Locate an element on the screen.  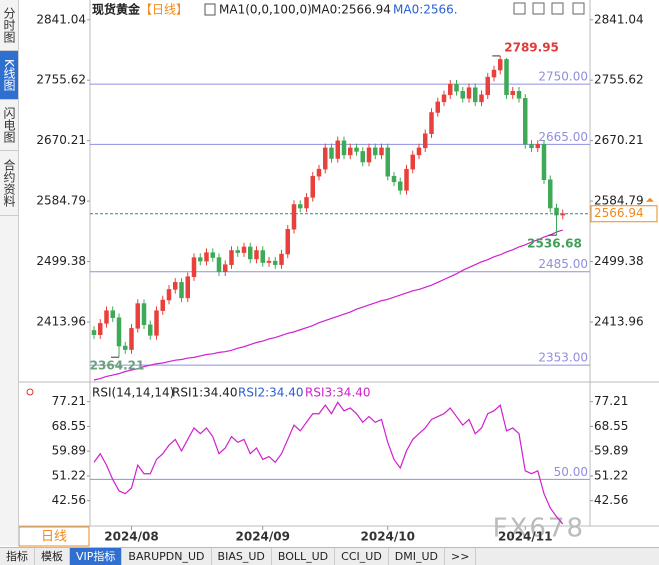
chart-title: 现货黄金 is located at coordinates (116, 9).